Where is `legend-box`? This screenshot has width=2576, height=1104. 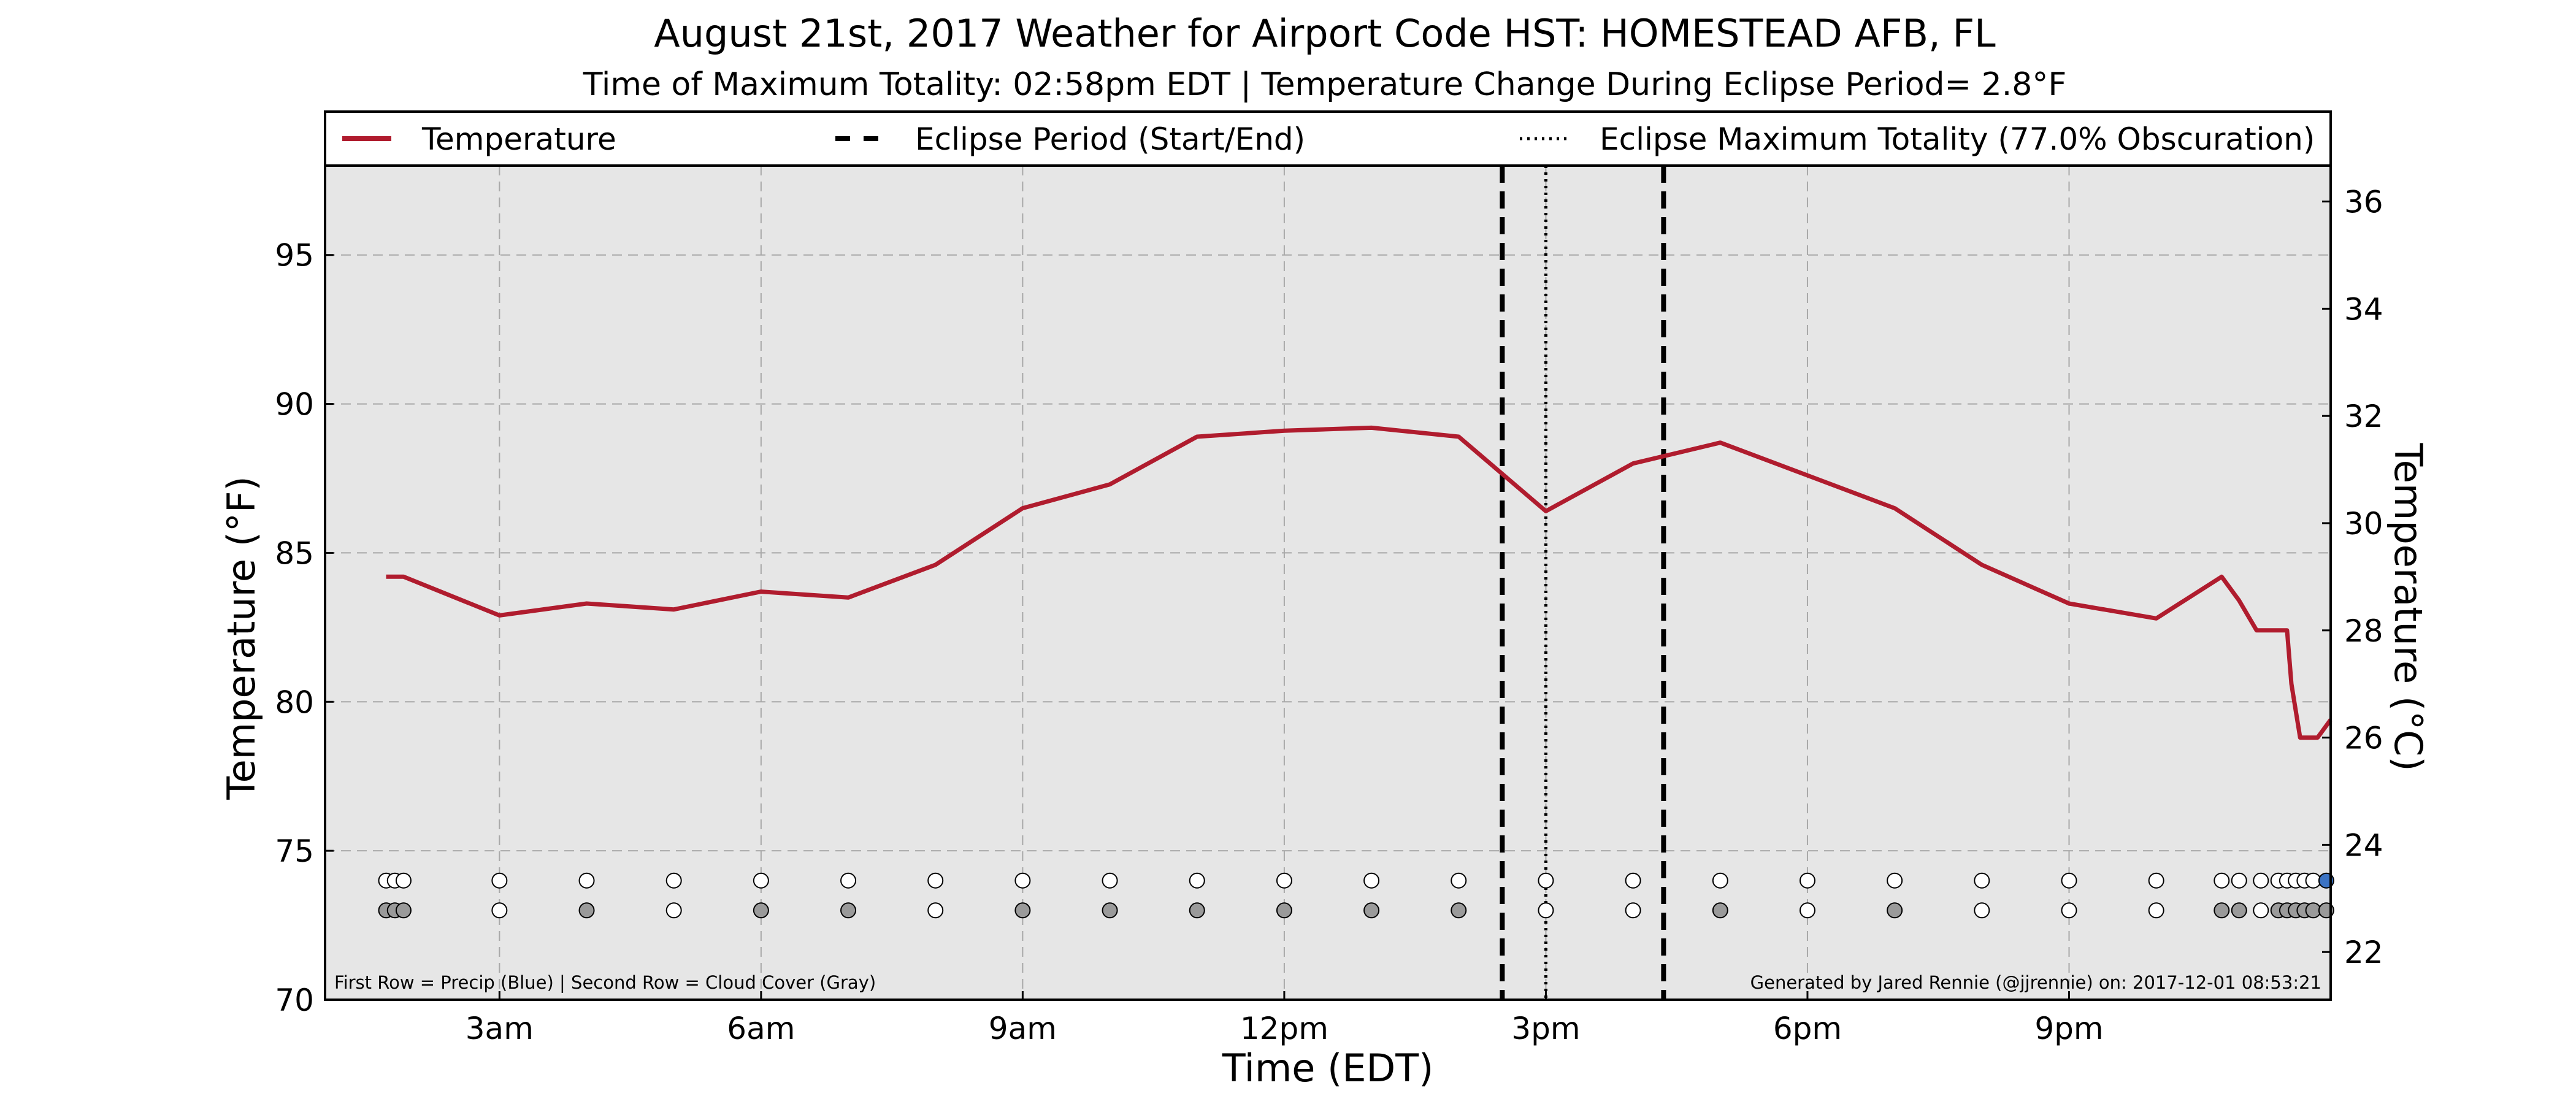
legend-box is located at coordinates (1328, 138).